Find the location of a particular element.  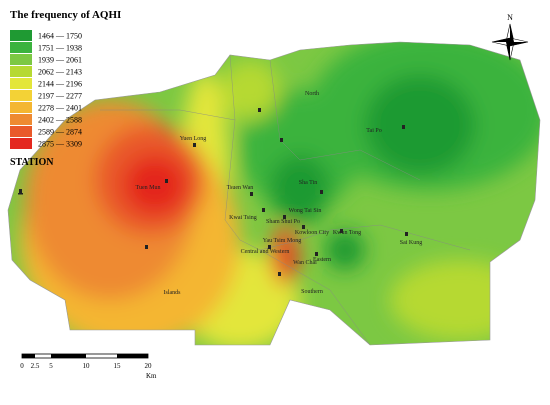

legend-label: 1464 — 1750 is located at coordinates (60, 36).